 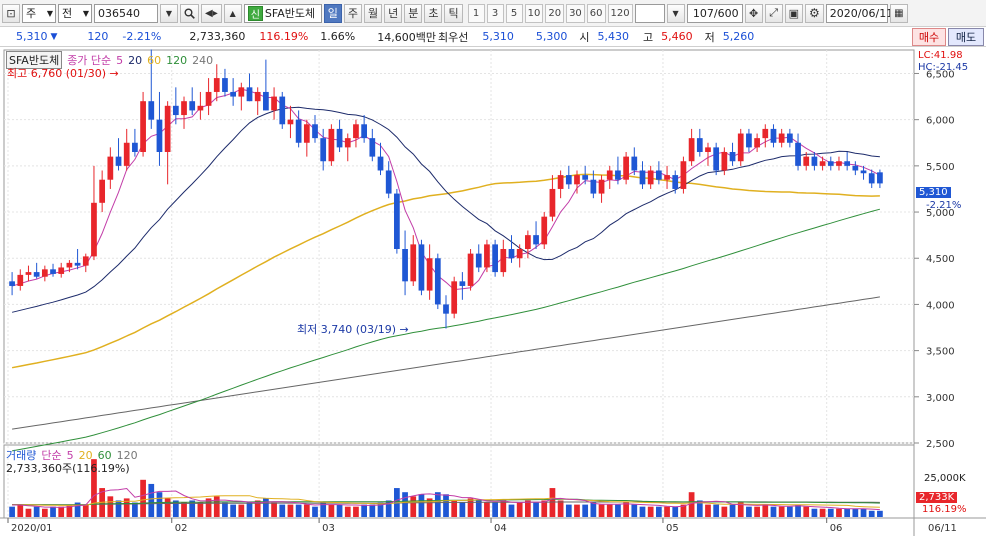 What do you see at coordinates (898, 13) in the screenshot?
I see `calendar-icon: ▦` at bounding box center [898, 13].